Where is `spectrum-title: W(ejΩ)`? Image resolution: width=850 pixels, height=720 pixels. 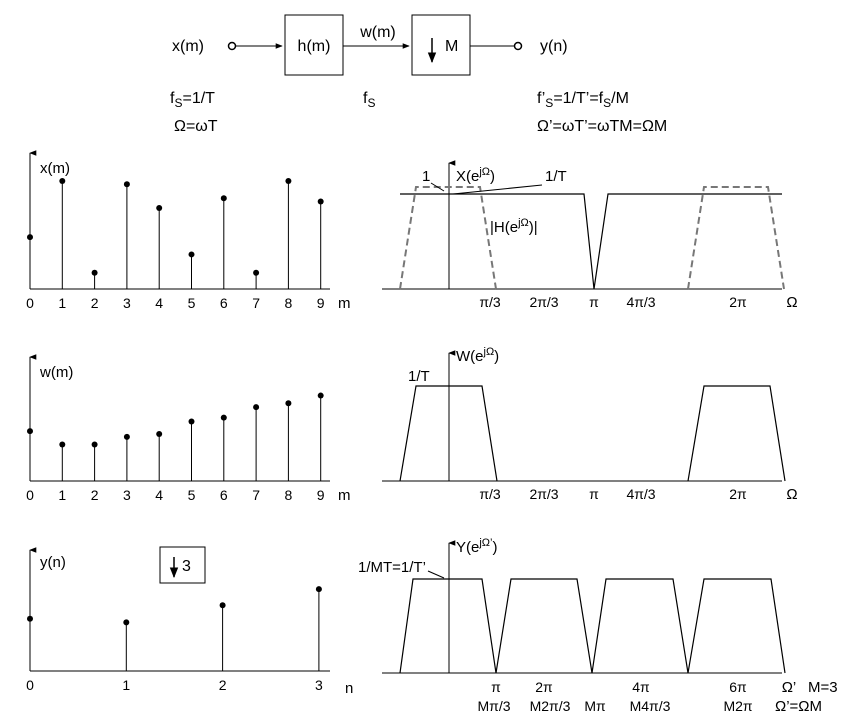 spectrum-title: W(ejΩ) is located at coordinates (477, 355).